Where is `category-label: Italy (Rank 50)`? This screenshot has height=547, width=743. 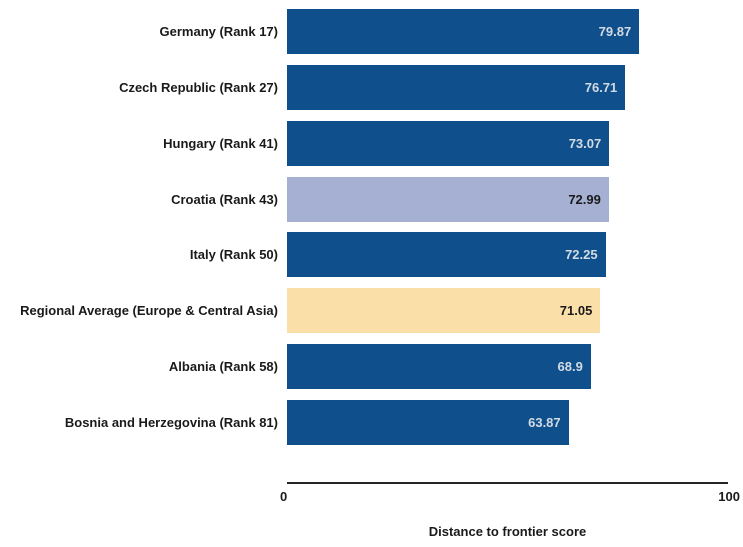
category-label: Italy (Rank 50) is located at coordinates (233, 255).